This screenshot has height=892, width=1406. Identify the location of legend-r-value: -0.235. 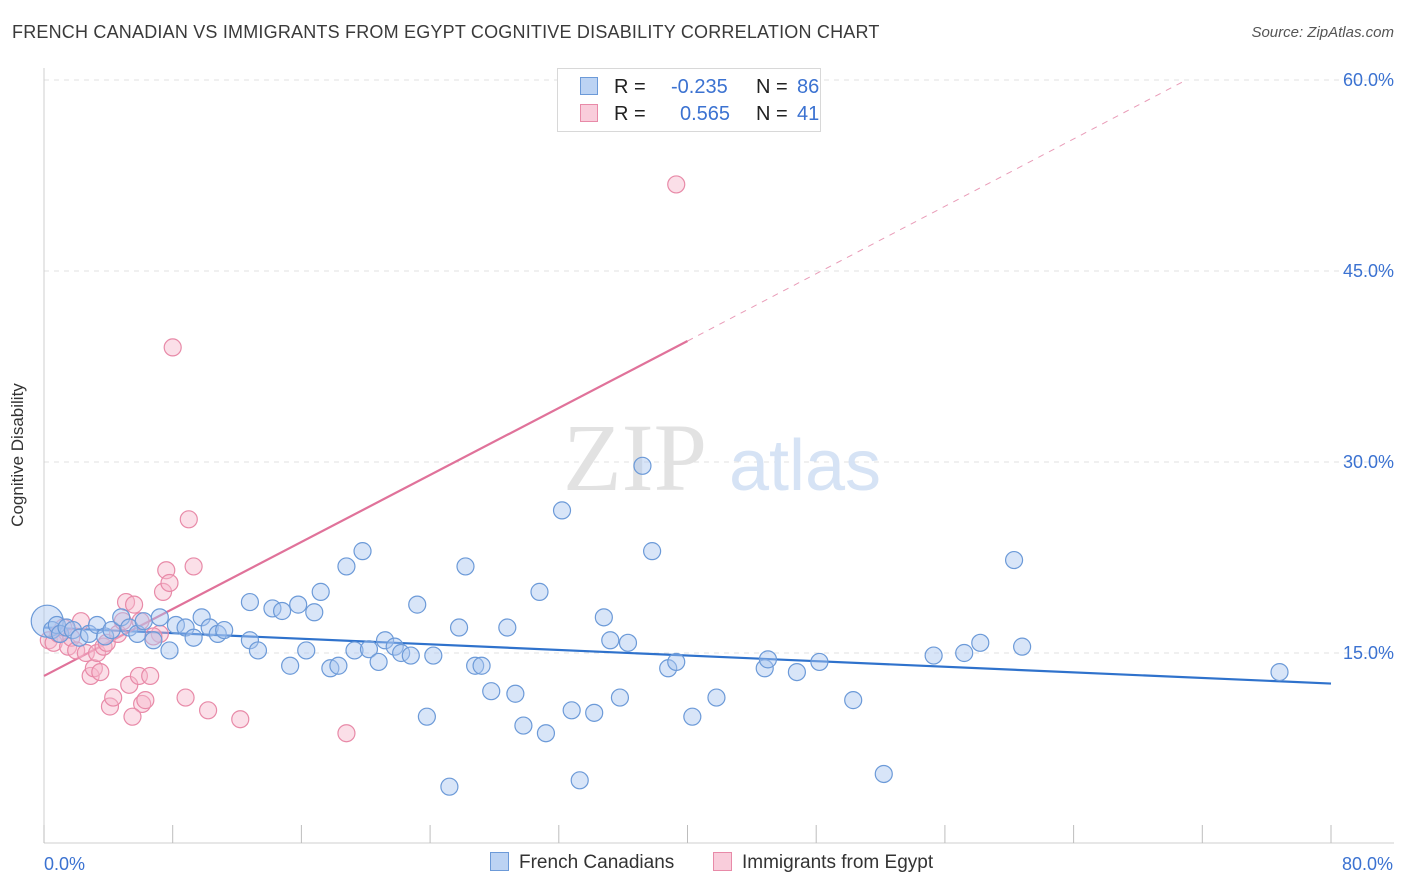
(699, 87).